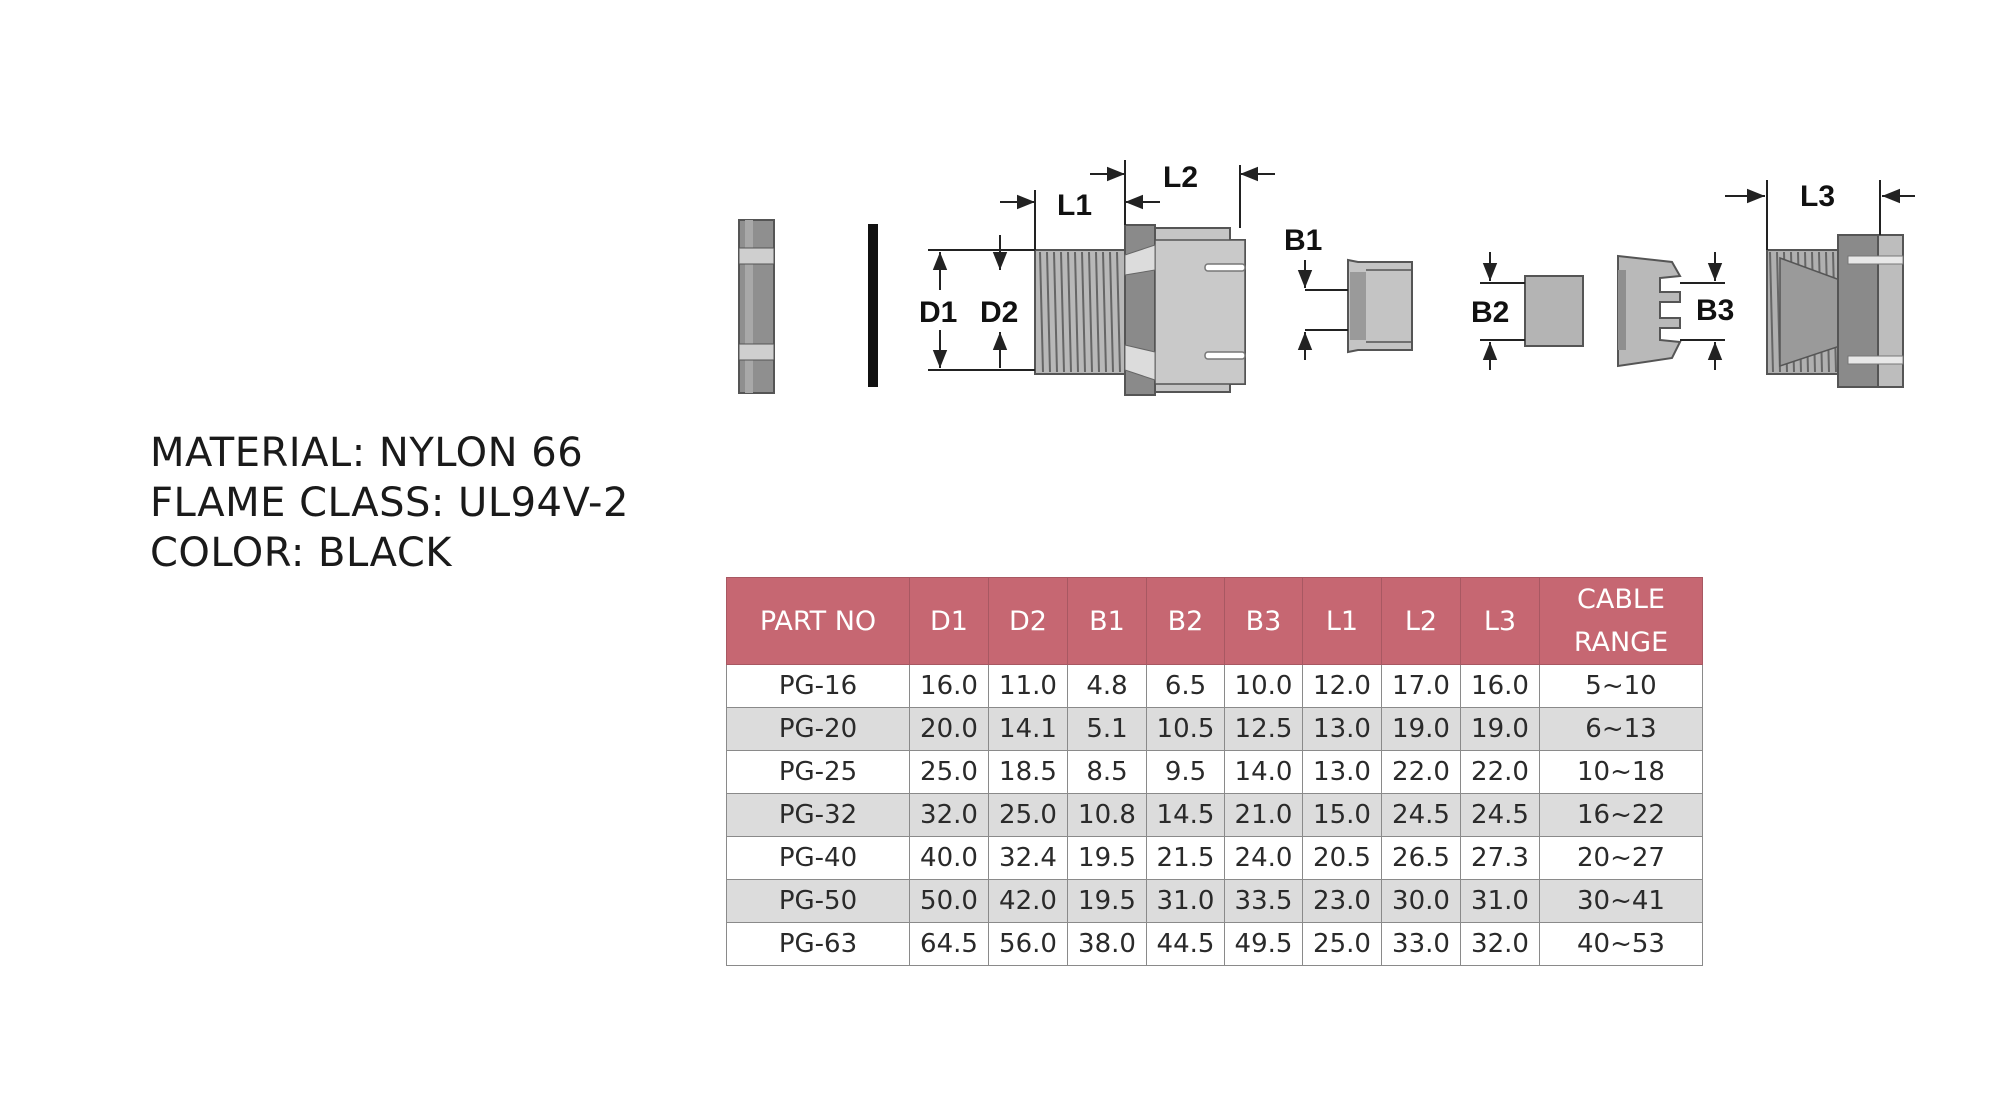  What do you see at coordinates (1107, 772) in the screenshot?
I see `cell-b1: 8.5` at bounding box center [1107, 772].